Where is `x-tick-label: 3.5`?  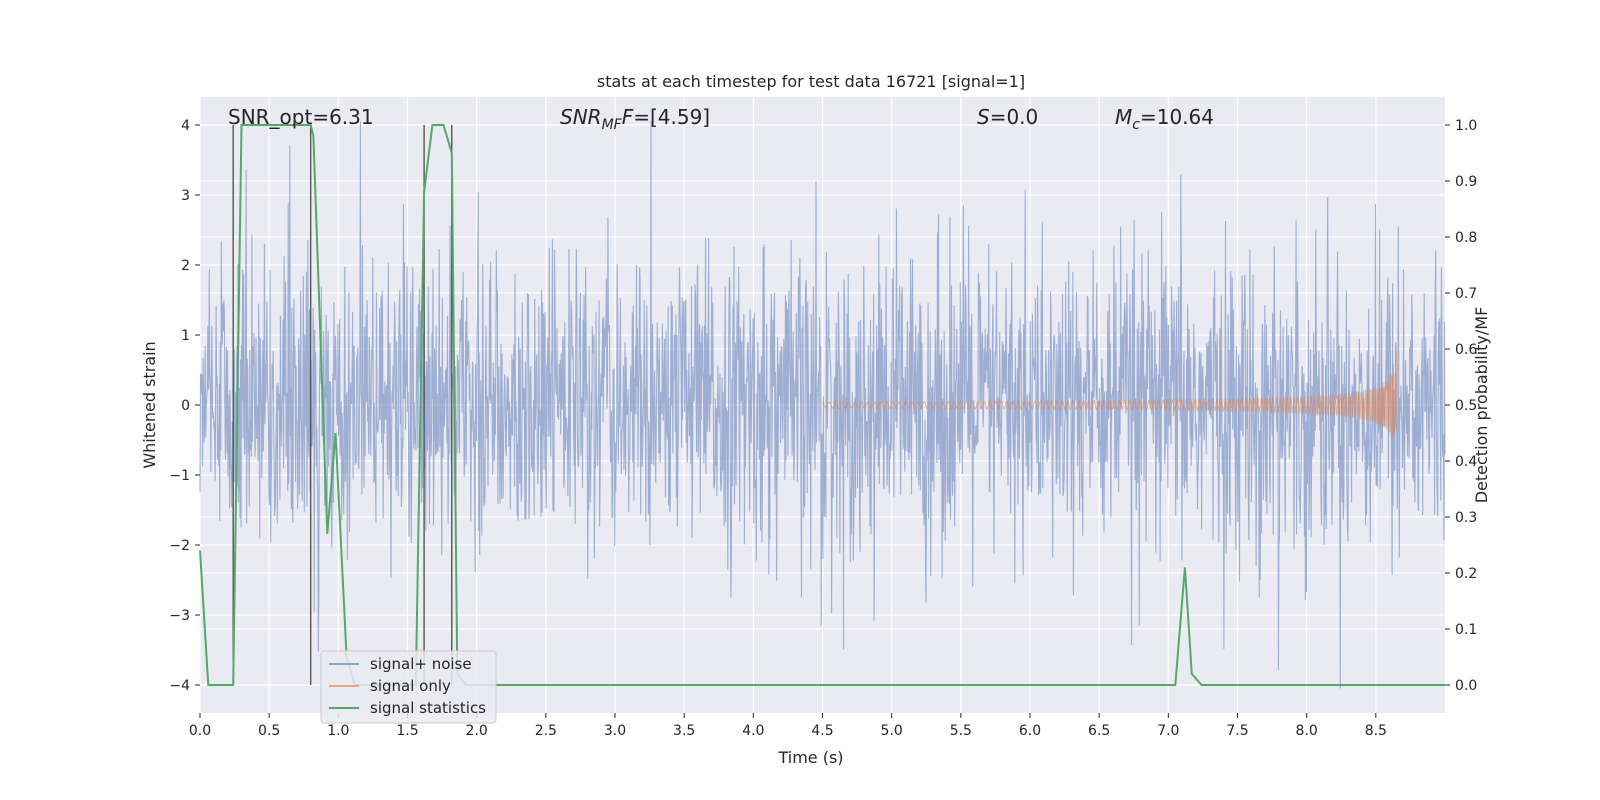
x-tick-label: 3.5 is located at coordinates (684, 731).